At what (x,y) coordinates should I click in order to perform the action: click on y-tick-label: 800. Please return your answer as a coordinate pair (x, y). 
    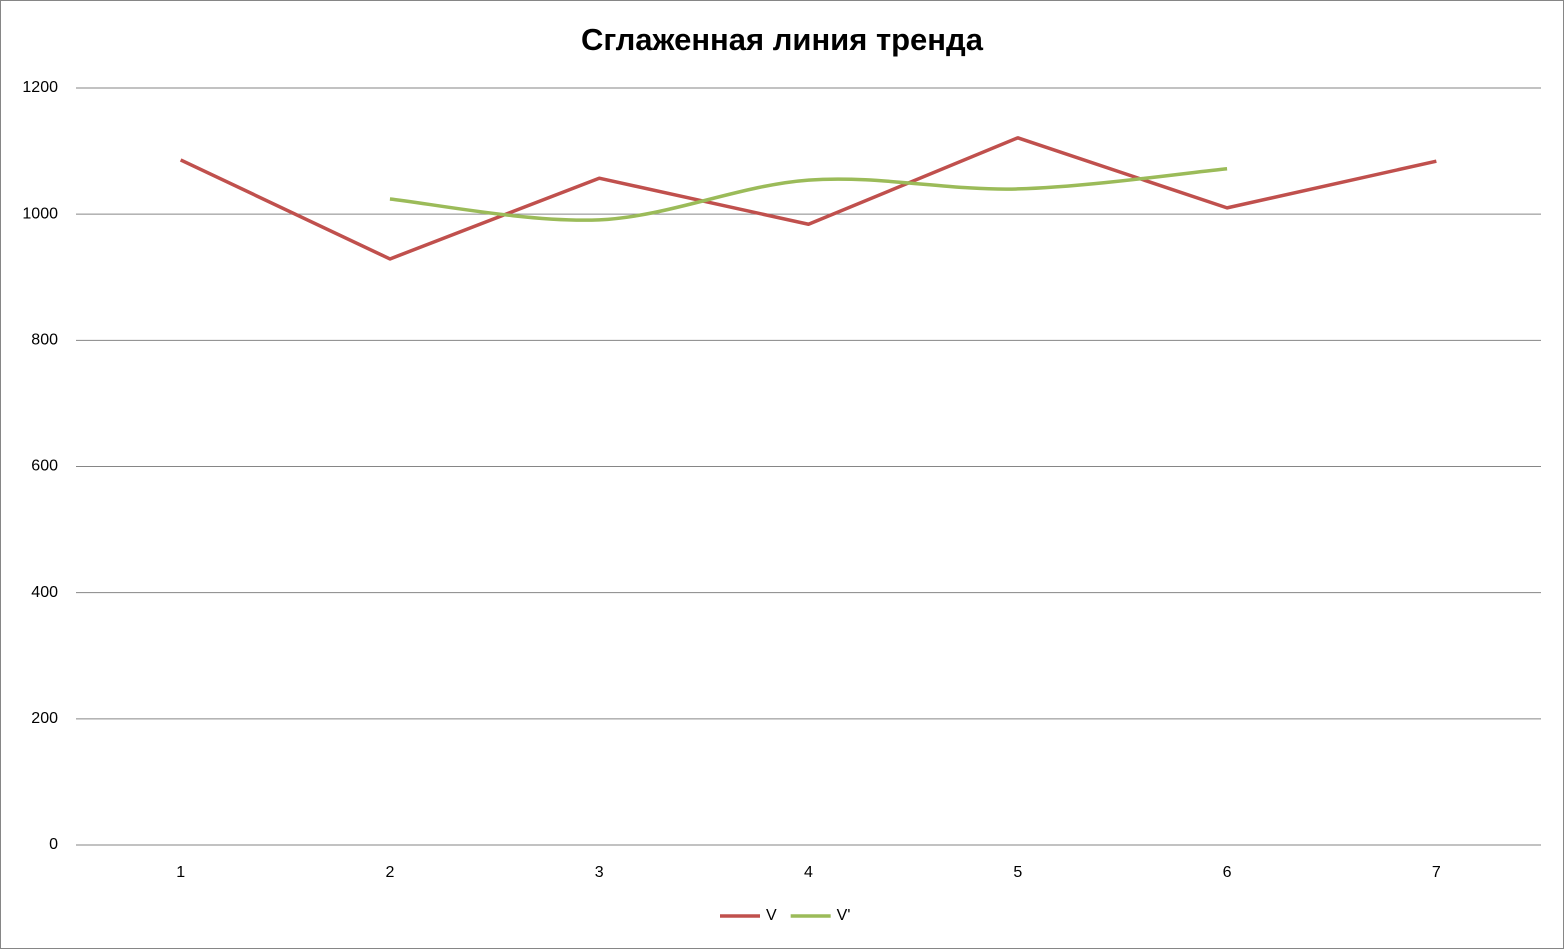
    Looking at the image, I should click on (44, 340).